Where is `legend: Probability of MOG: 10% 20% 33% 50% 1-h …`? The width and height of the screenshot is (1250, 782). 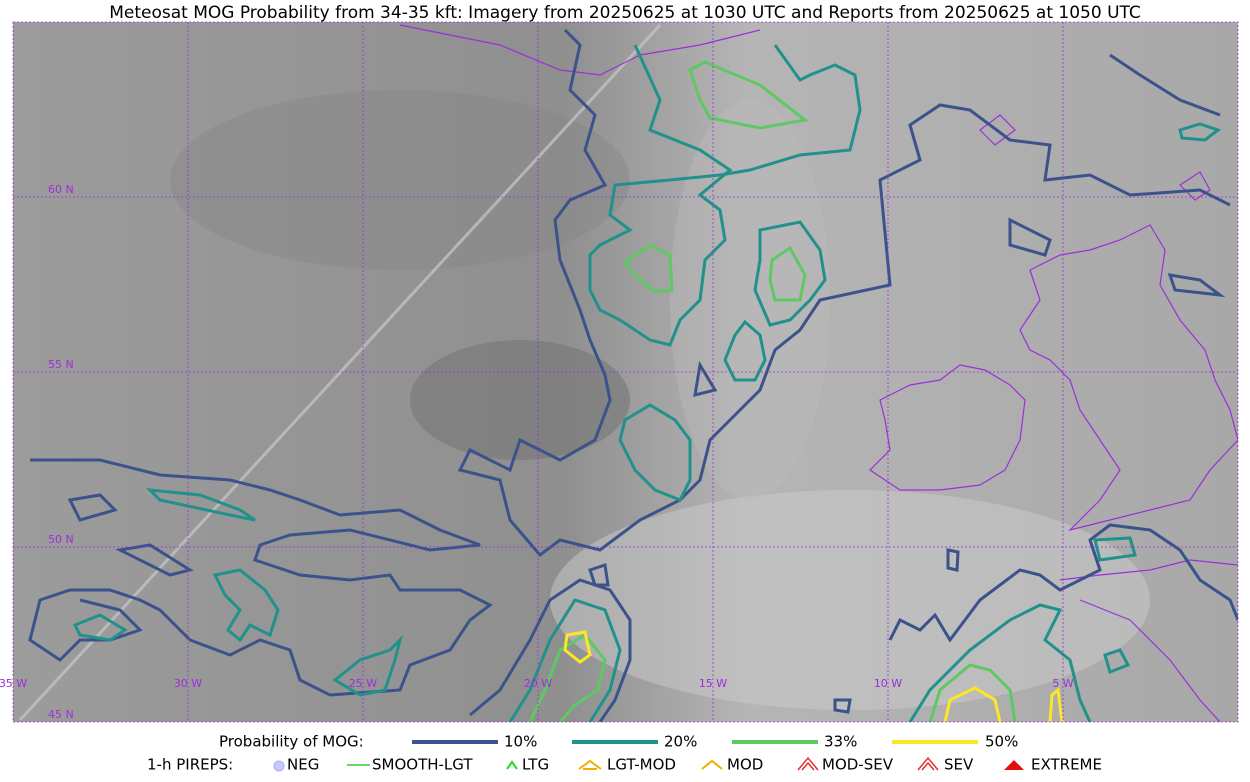
legend: Probability of MOG: 10% 20% 33% 50% 1-h … is located at coordinates (624, 753).